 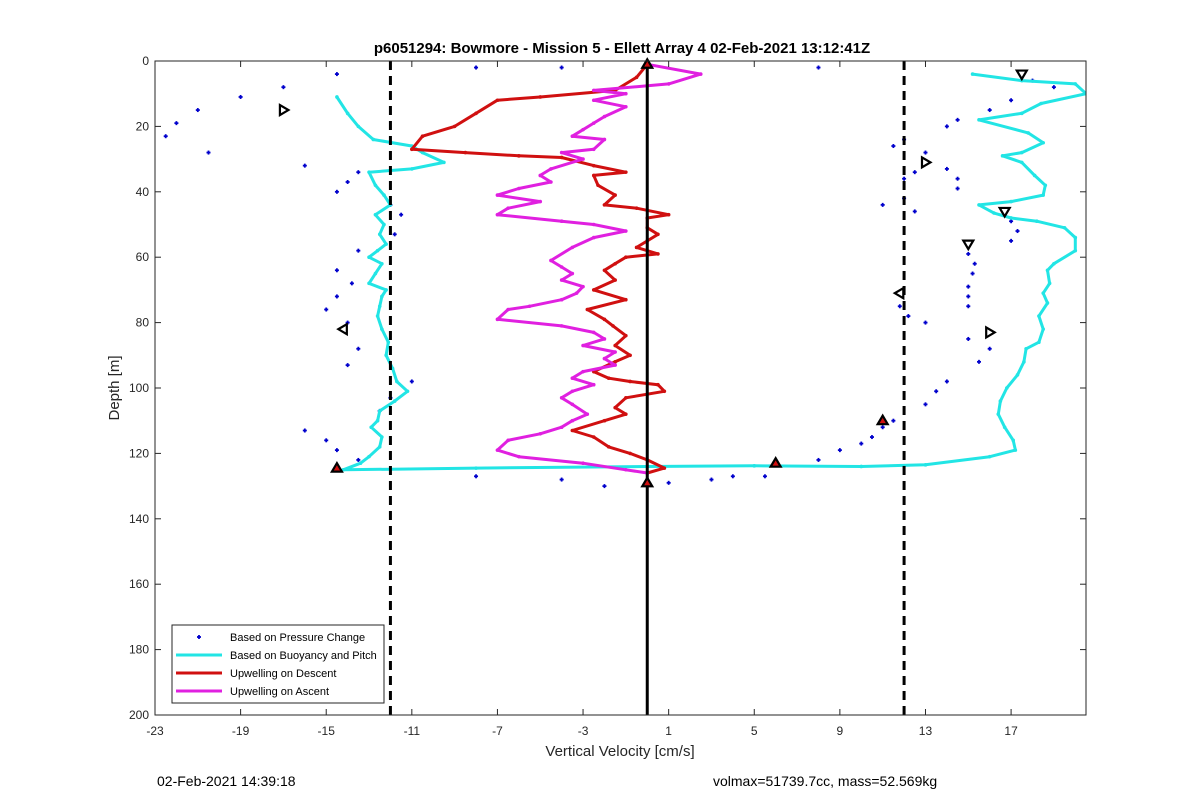 I want to click on y-tick-label: 60, so click(x=143, y=257).